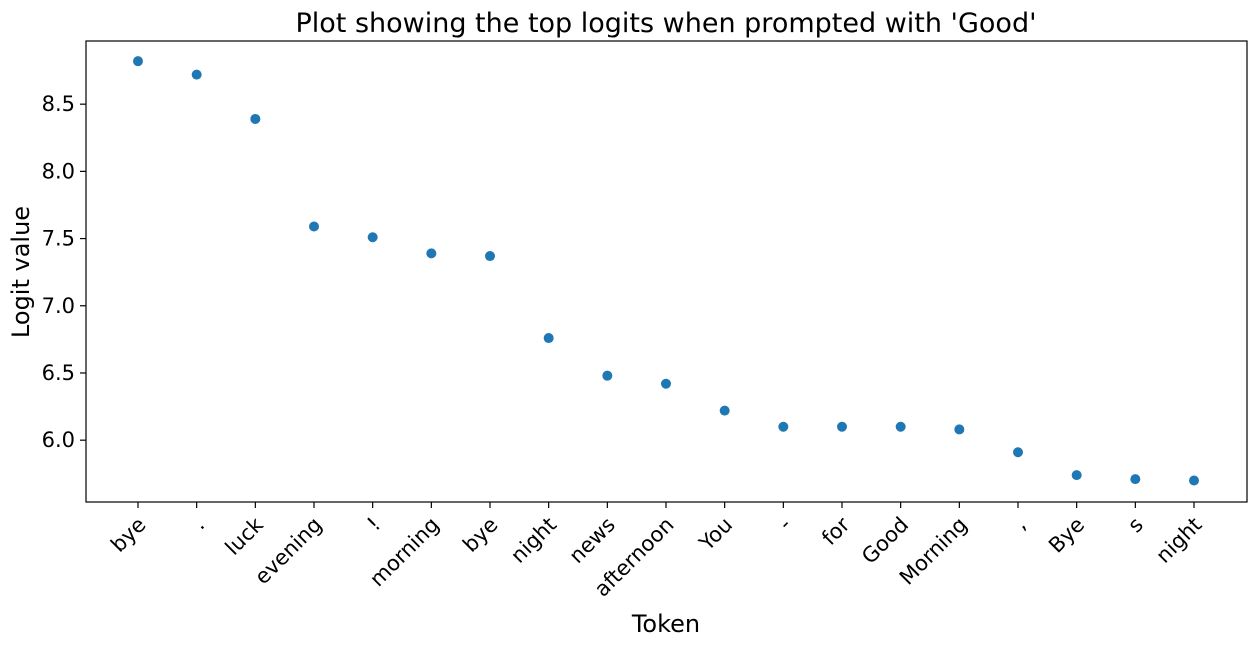 The height and width of the screenshot is (647, 1257). What do you see at coordinates (715, 534) in the screenshot?
I see `x-tick-label: You` at bounding box center [715, 534].